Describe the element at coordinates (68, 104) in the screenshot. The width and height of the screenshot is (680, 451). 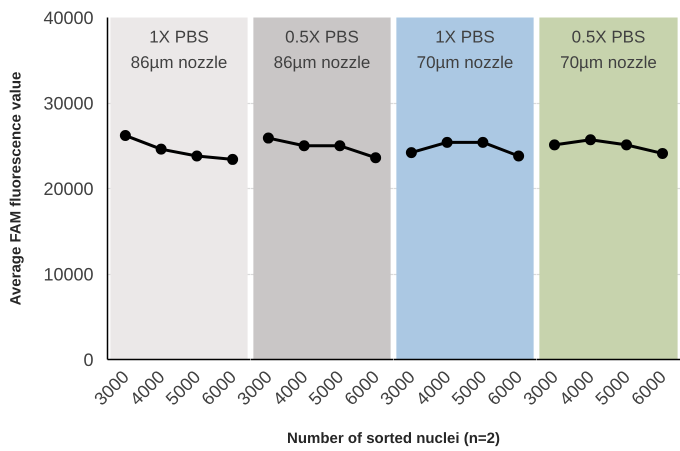
I see `y-tick-label: 30000` at that location.